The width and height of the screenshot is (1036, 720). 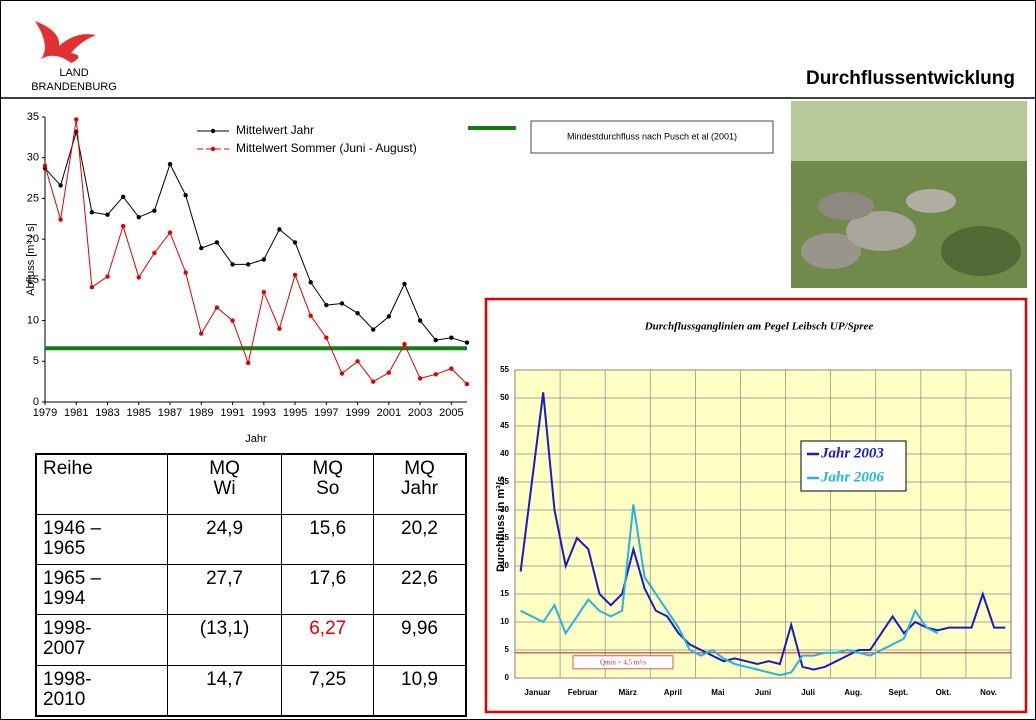 What do you see at coordinates (101, 484) in the screenshot?
I see `header-cell: Reihe` at bounding box center [101, 484].